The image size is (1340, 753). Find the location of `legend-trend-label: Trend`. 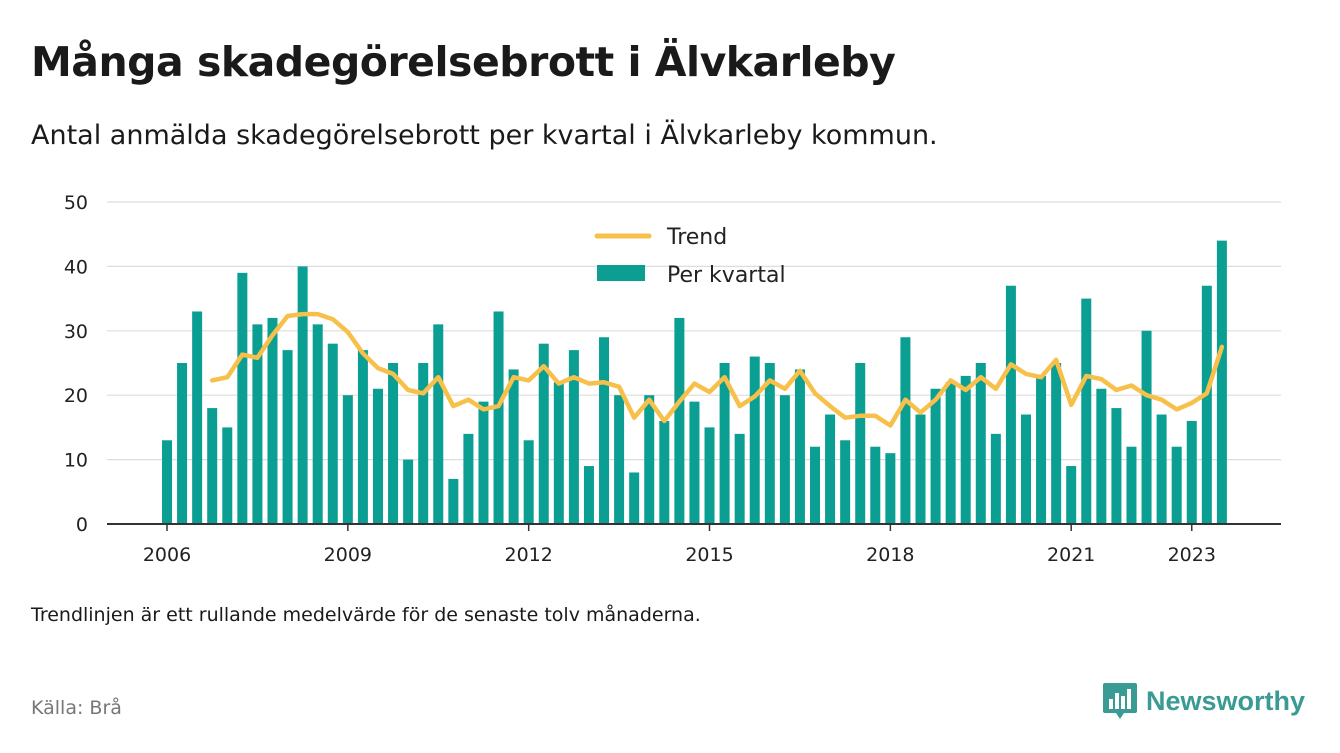

legend-trend-label: Trend is located at coordinates (696, 237).